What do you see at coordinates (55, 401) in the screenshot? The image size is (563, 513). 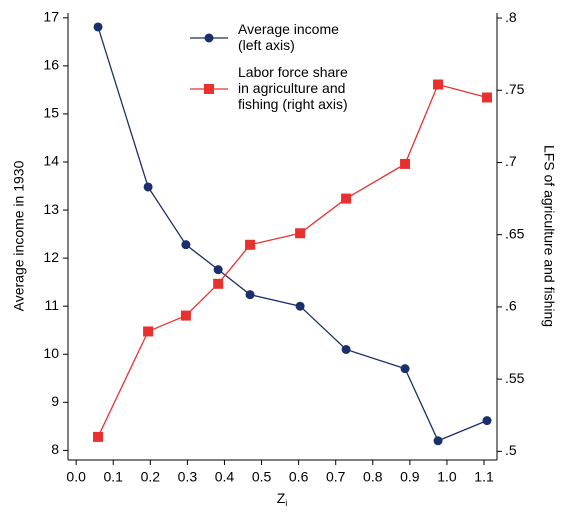 I see `y-tick-label: 9` at bounding box center [55, 401].